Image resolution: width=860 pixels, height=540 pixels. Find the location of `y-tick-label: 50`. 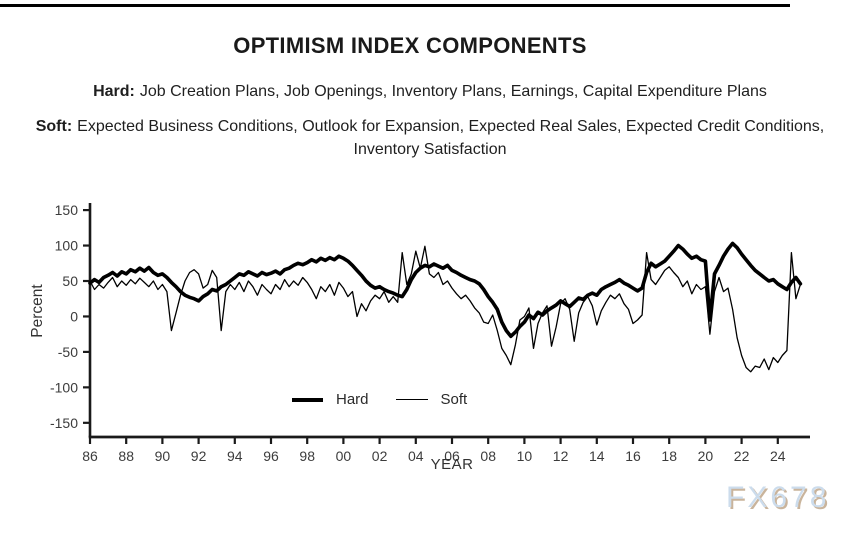

y-tick-label: 50 is located at coordinates (70, 281).